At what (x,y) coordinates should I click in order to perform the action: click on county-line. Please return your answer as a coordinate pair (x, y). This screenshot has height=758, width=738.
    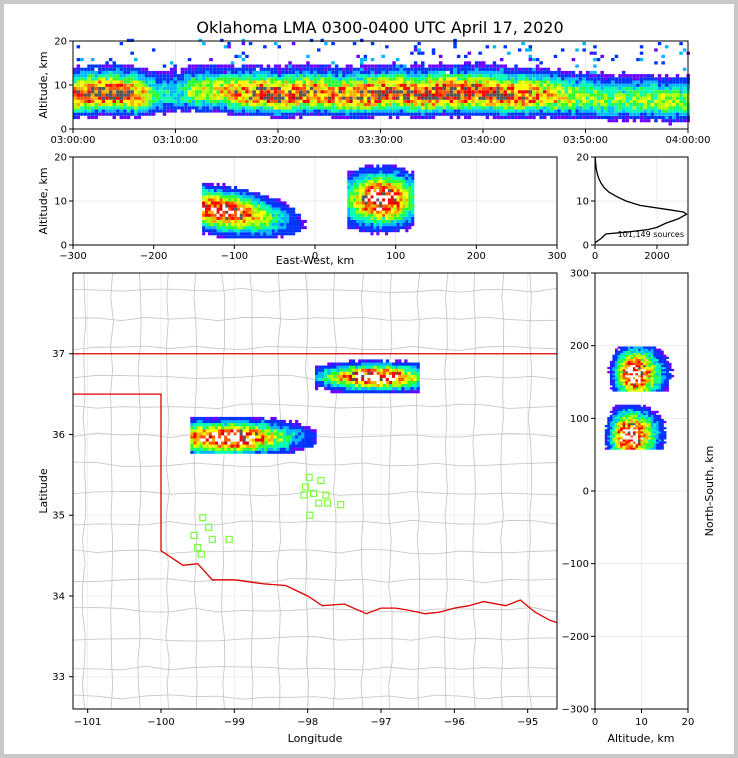
    Looking at the image, I should click on (315, 377).